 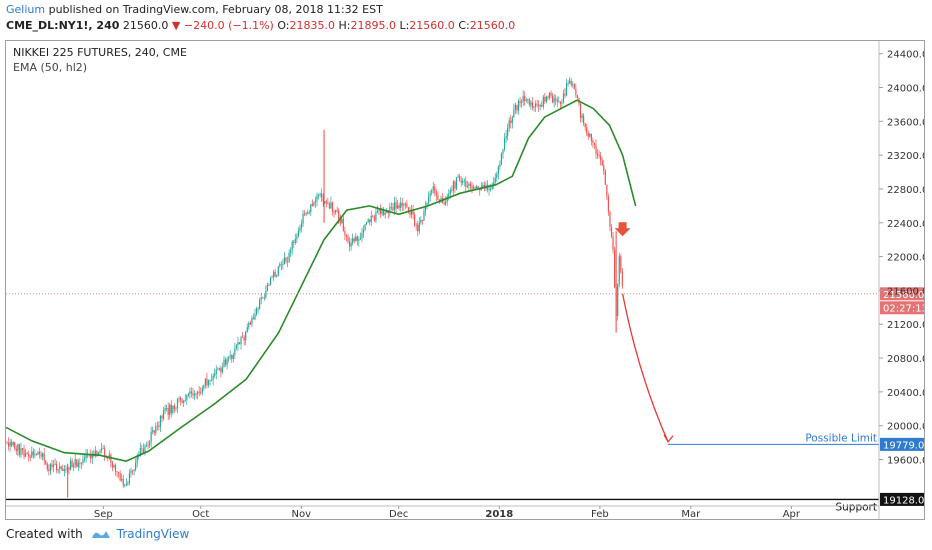 I want to click on author-link: Gelium, so click(x=26, y=9).